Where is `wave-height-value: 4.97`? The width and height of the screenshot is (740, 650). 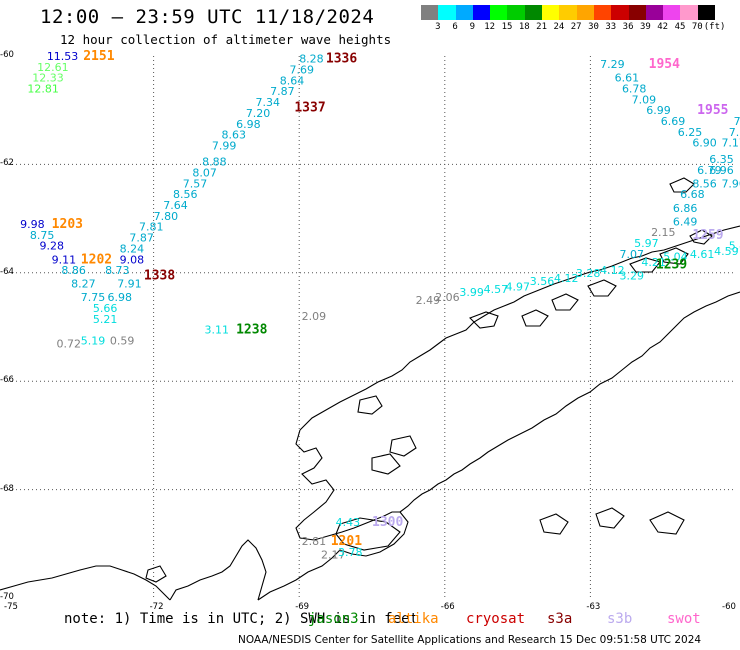
wave-height-value: 4.97 is located at coordinates (517, 286).